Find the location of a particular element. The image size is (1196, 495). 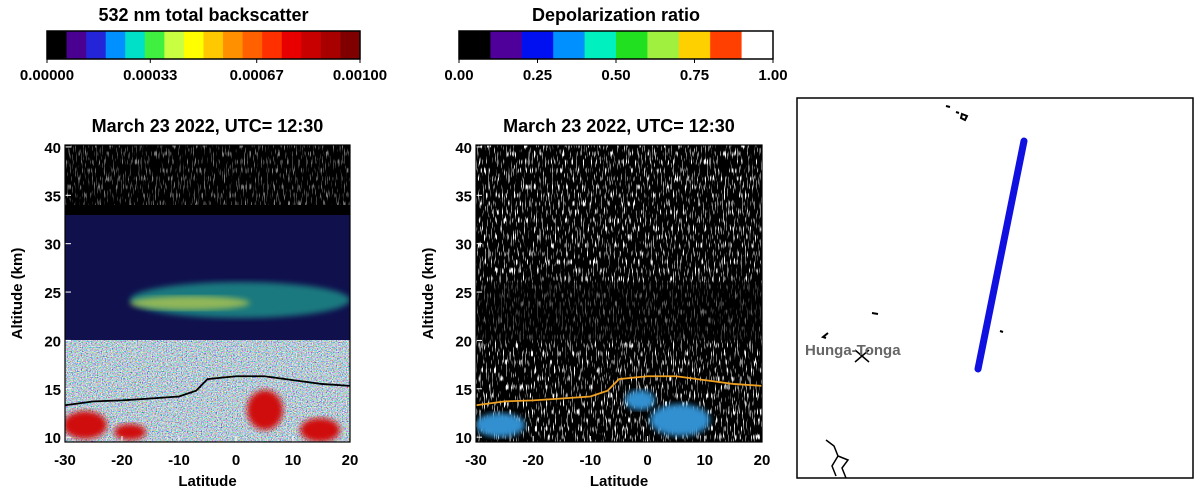

speckle is located at coordinates (207, 175).